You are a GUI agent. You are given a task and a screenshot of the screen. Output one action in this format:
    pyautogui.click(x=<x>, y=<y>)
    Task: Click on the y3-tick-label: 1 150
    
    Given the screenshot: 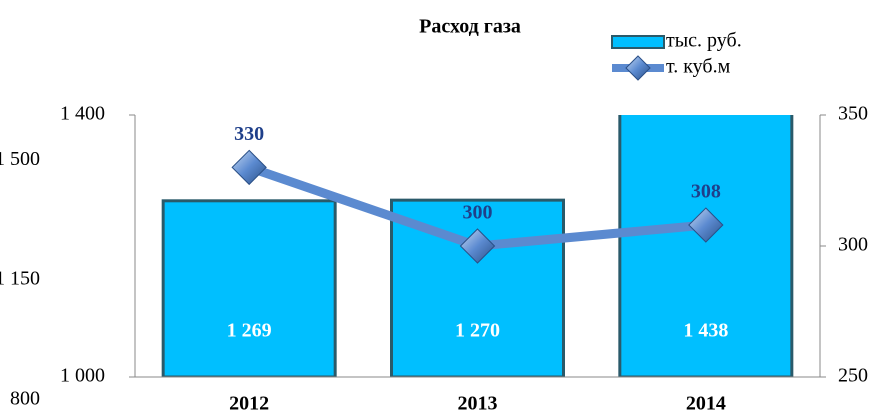 What is the action you would take?
    pyautogui.click(x=20, y=279)
    